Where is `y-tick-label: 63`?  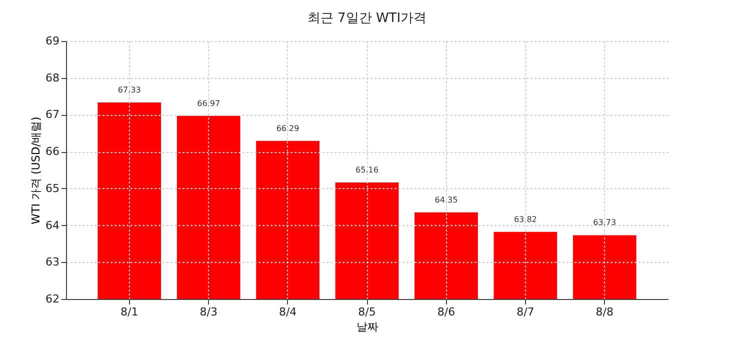
y-tick-label: 63 is located at coordinates (53, 262).